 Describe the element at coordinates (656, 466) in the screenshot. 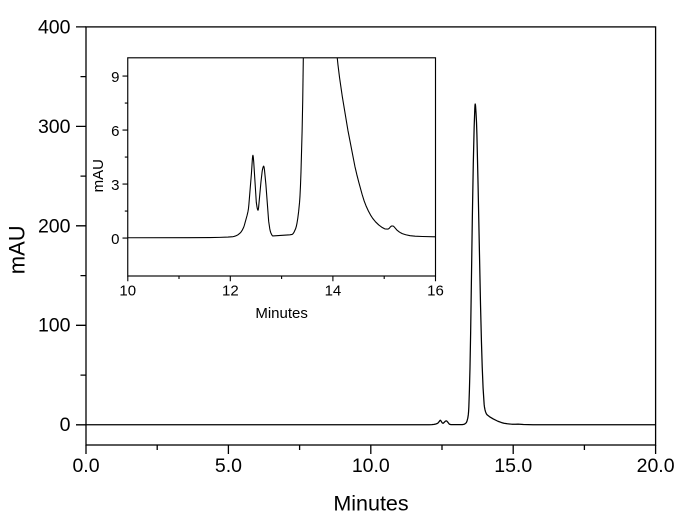

I see `svg-text: 20.0` at that location.